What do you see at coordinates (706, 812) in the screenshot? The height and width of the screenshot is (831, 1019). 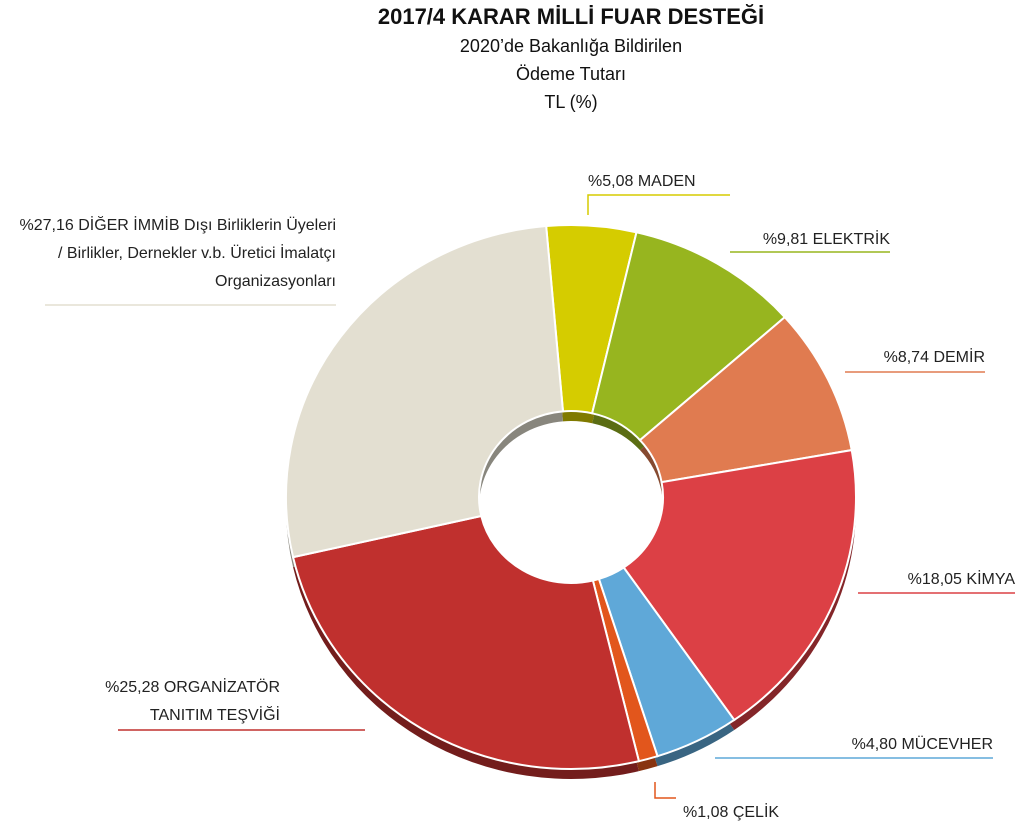 I see `value-label: %1,08` at bounding box center [706, 812].